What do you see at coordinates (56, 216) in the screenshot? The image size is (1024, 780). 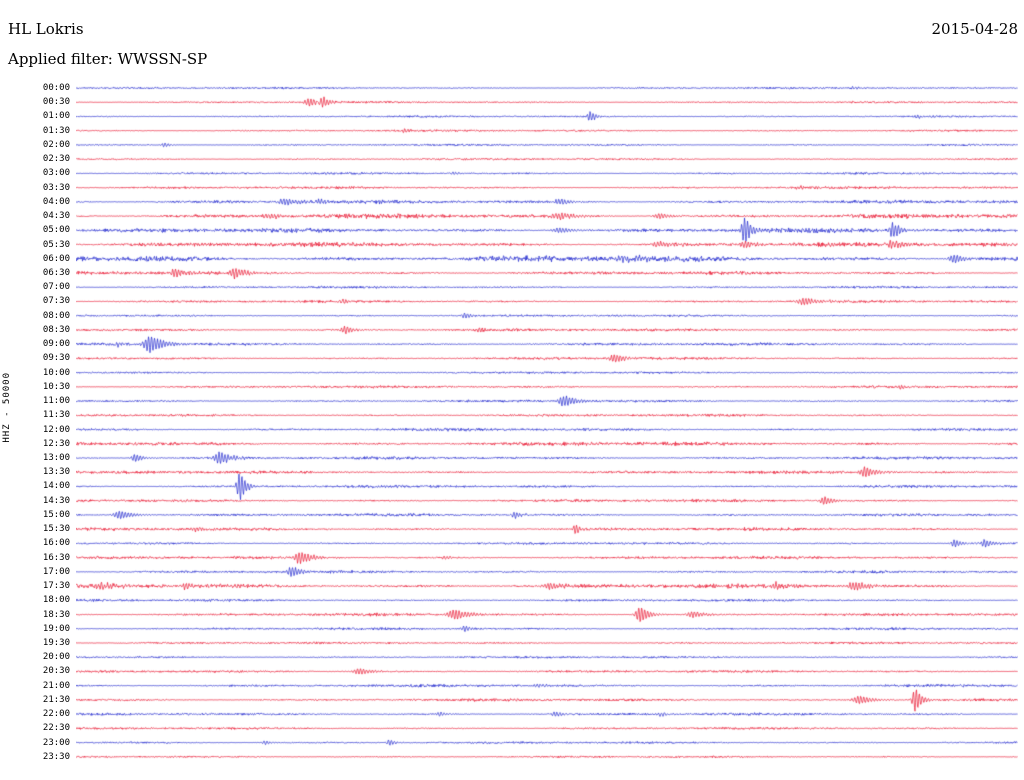 I see `time-label: 04:30` at bounding box center [56, 216].